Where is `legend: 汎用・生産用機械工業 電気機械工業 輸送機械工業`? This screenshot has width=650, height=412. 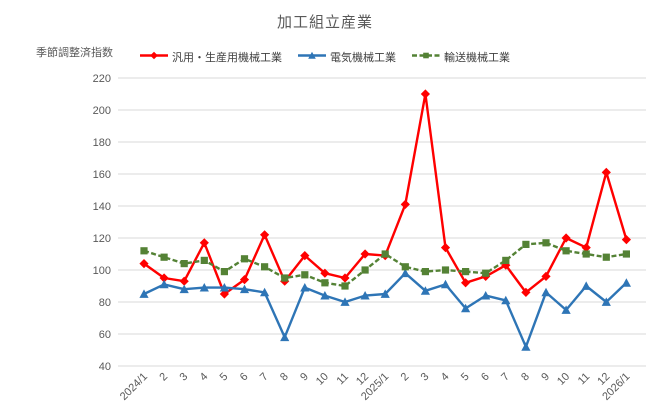 legend: 汎用・生産用機械工業 電気機械工業 輸送機械工業 is located at coordinates (325, 57).